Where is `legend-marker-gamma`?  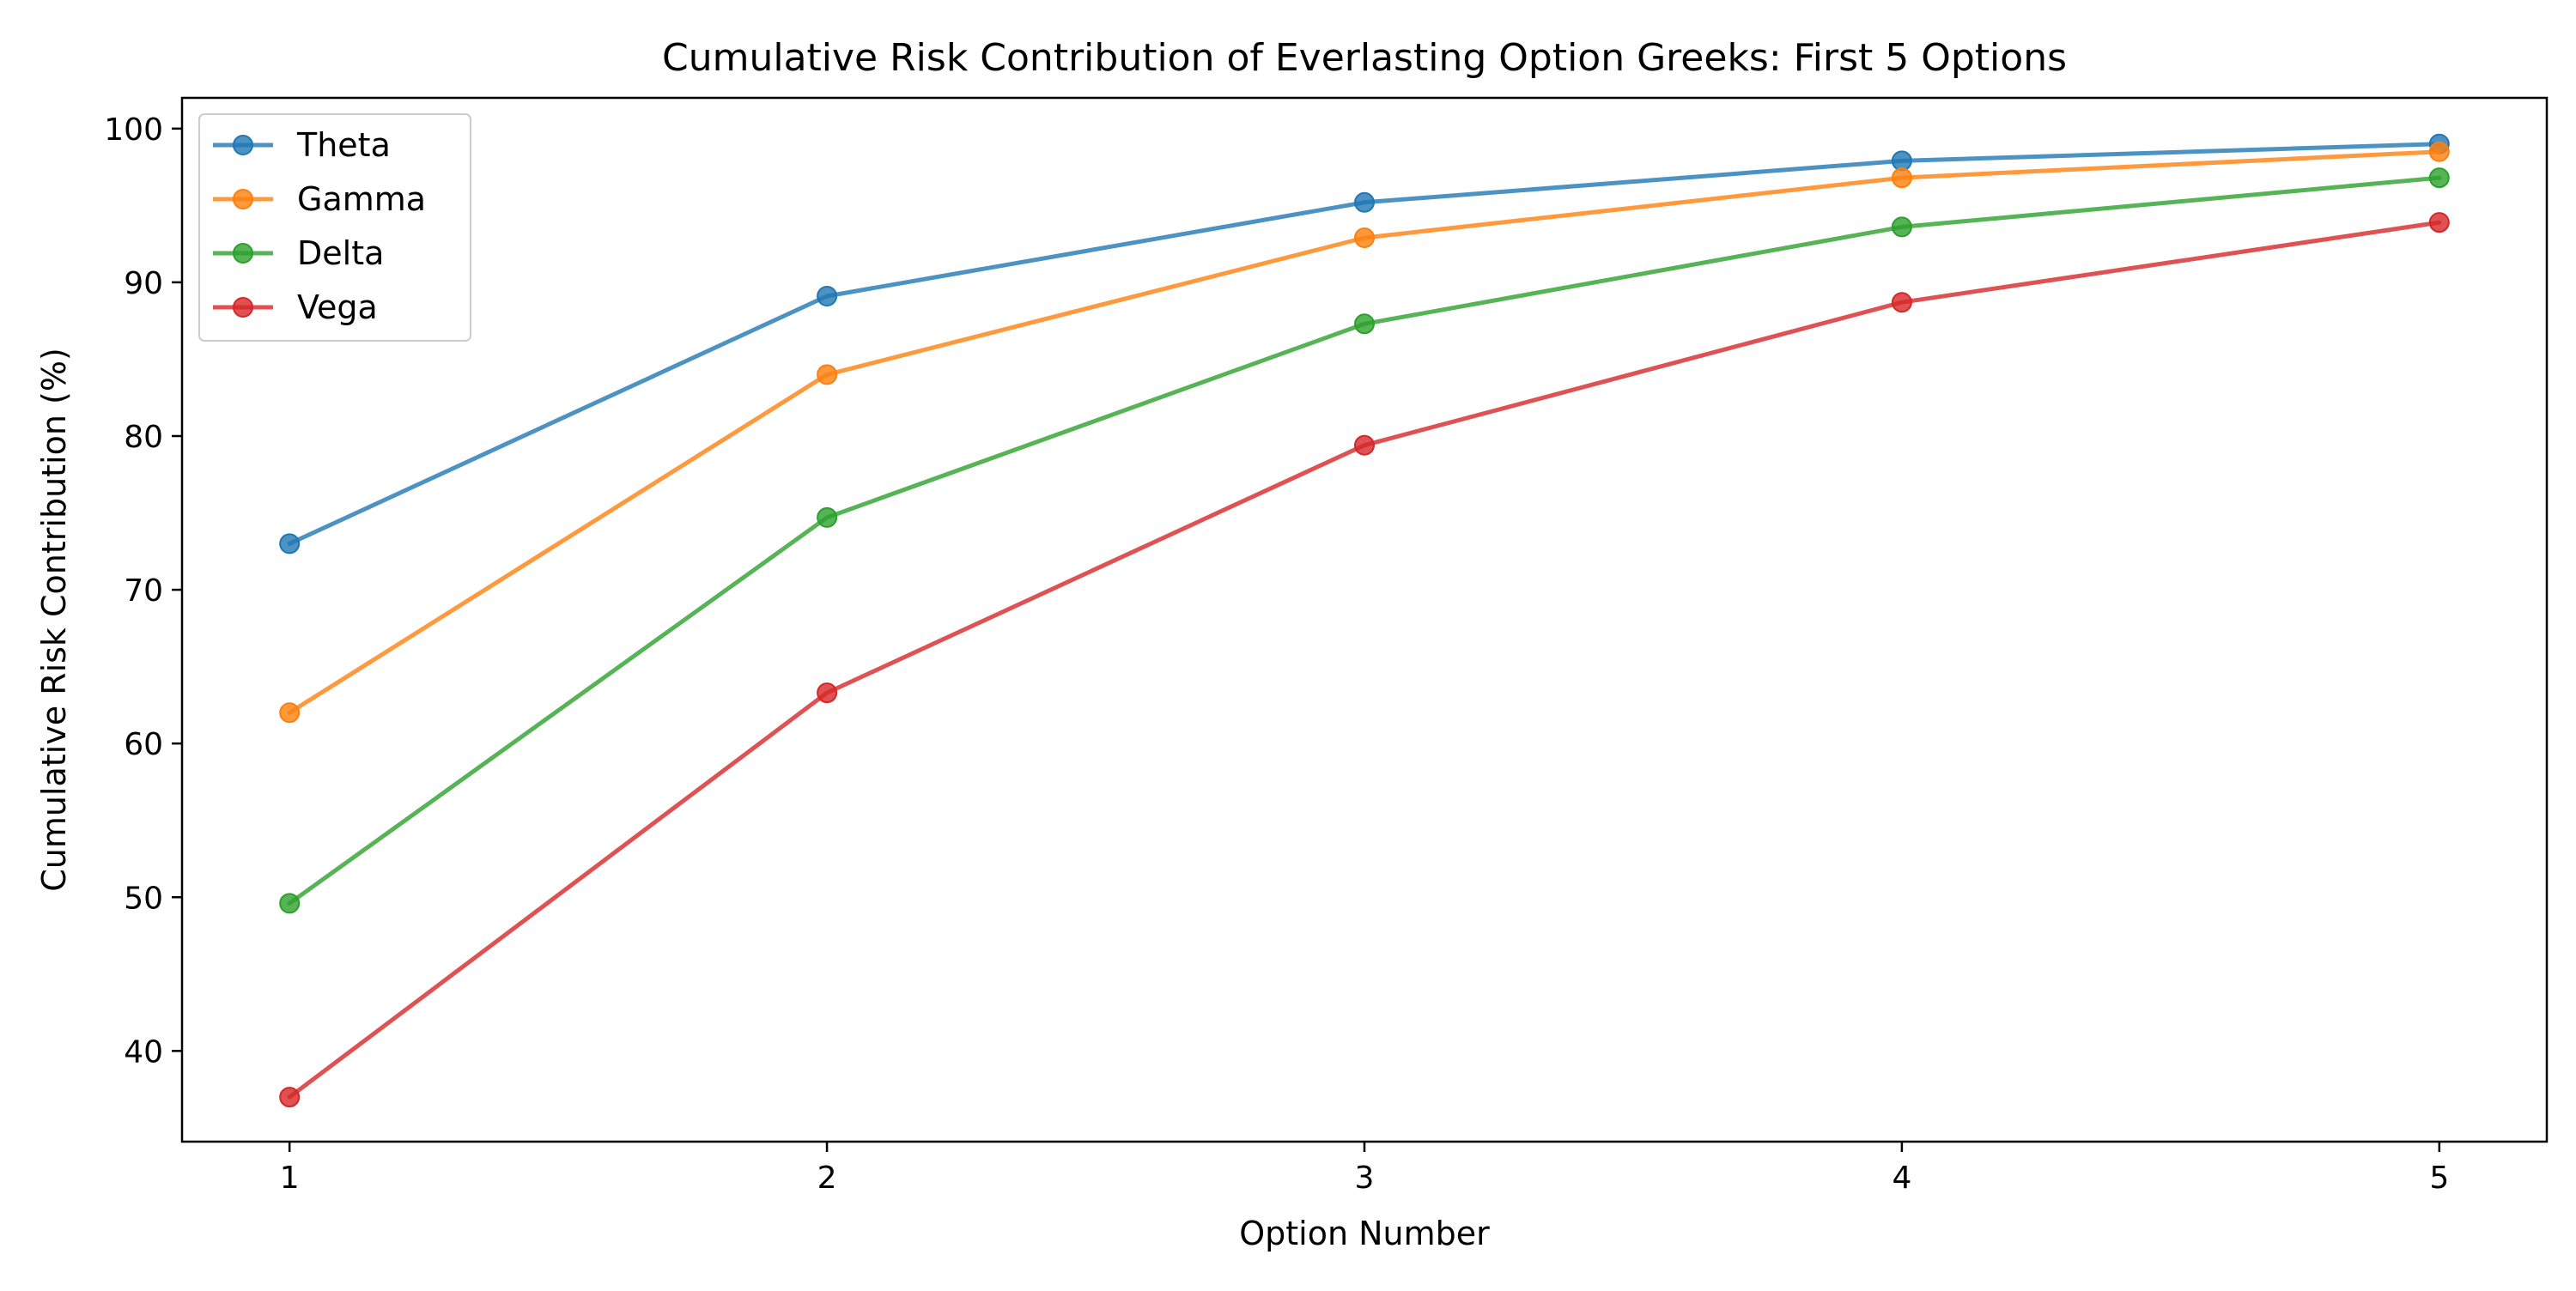 legend-marker-gamma is located at coordinates (243, 199).